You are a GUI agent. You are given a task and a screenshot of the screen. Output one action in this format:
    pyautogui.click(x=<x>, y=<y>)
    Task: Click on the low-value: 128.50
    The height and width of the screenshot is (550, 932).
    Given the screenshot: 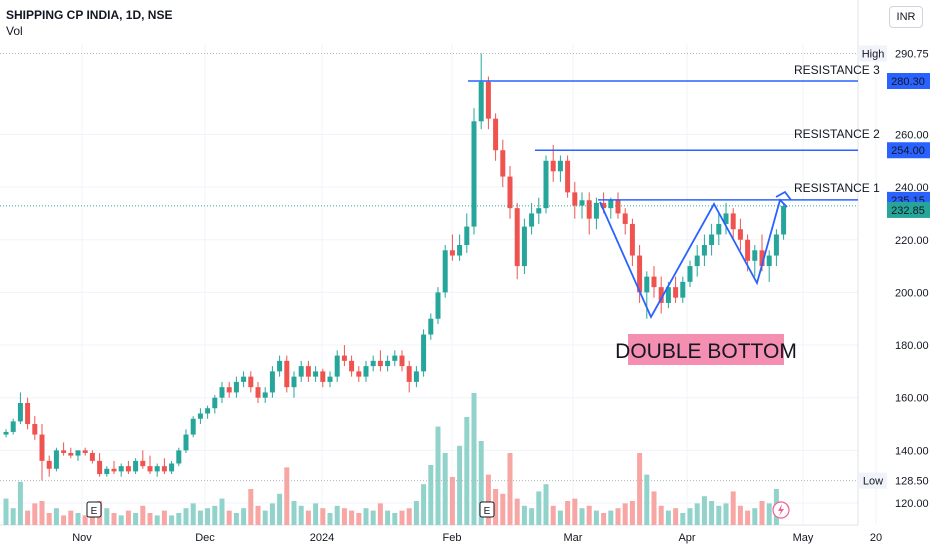 What is the action you would take?
    pyautogui.click(x=912, y=482)
    